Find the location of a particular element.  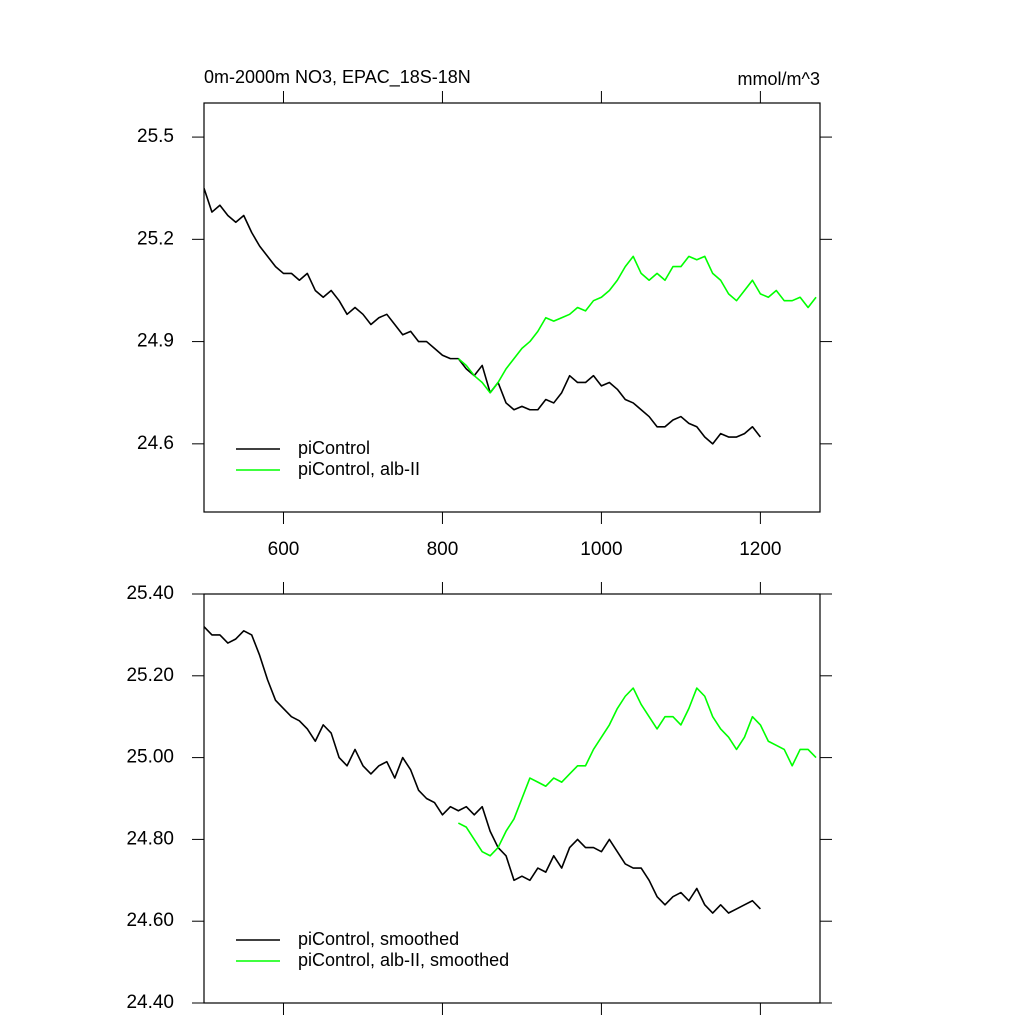

y-tick-label: 25.2 is located at coordinates (155, 238).